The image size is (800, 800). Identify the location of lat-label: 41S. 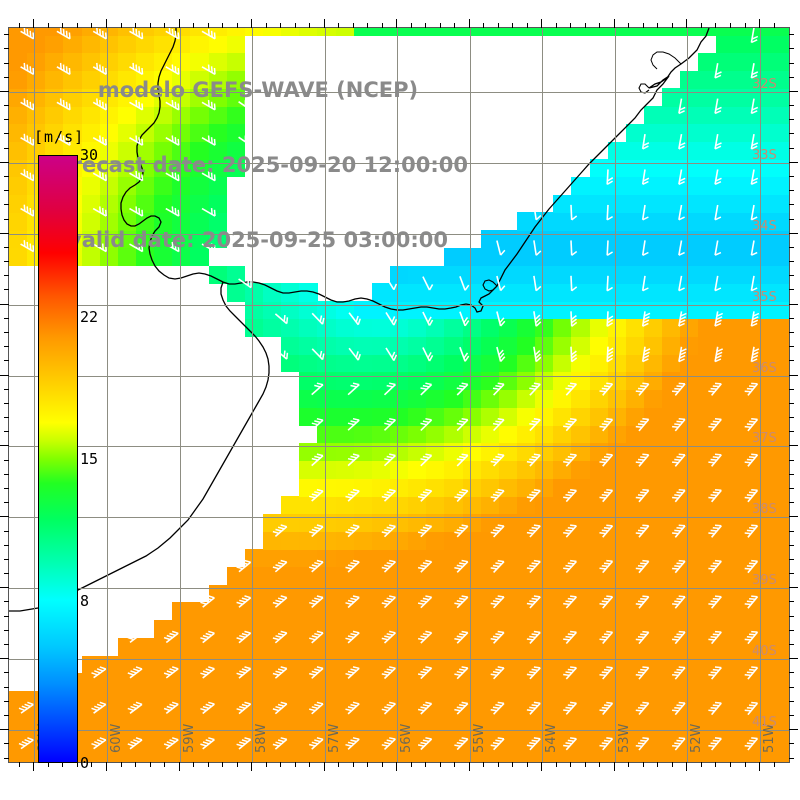
(764, 723).